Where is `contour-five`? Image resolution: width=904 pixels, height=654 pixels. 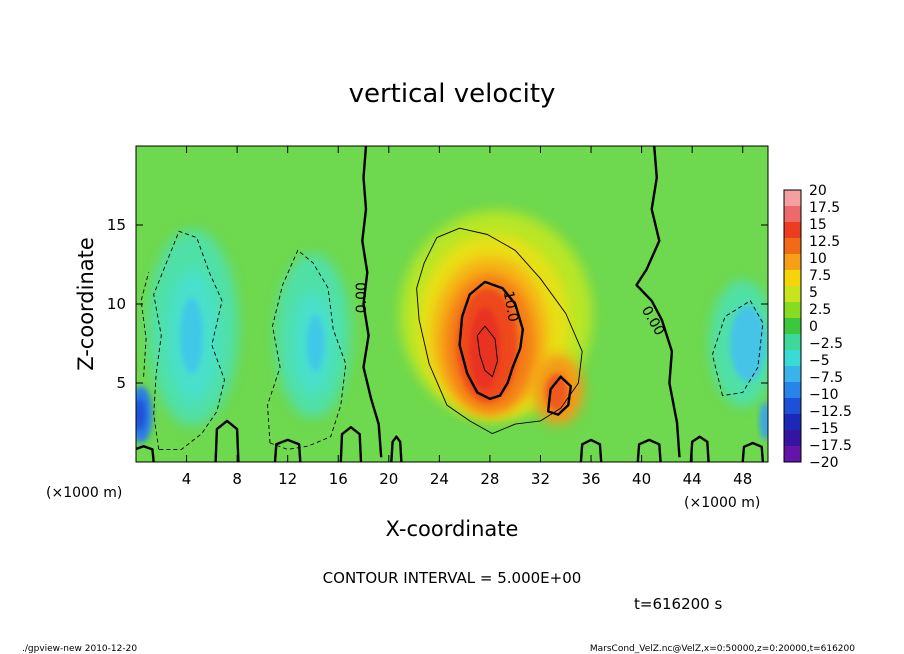
contour-five is located at coordinates (499, 331).